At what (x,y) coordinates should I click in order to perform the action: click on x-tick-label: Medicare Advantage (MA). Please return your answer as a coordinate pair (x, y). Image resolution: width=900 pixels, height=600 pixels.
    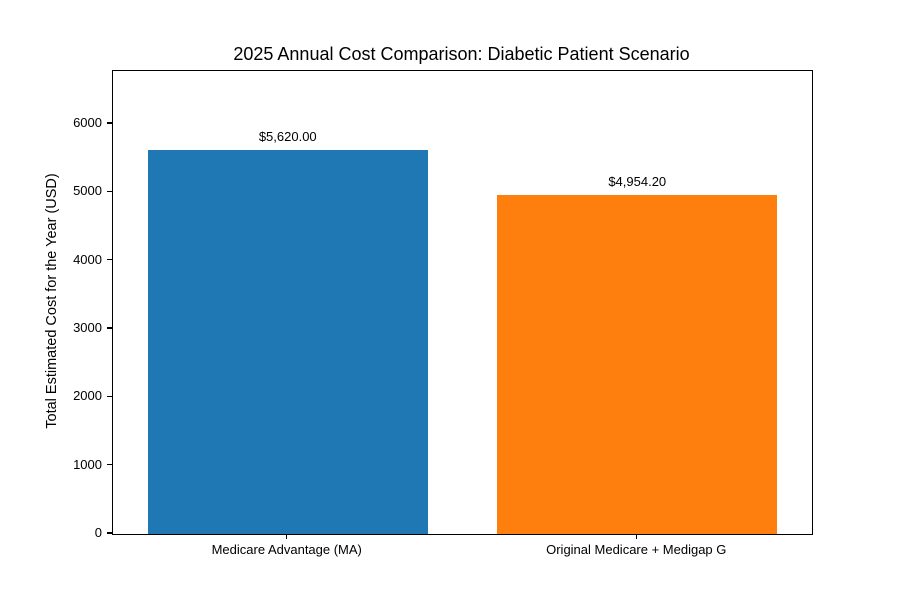
    Looking at the image, I should click on (286, 549).